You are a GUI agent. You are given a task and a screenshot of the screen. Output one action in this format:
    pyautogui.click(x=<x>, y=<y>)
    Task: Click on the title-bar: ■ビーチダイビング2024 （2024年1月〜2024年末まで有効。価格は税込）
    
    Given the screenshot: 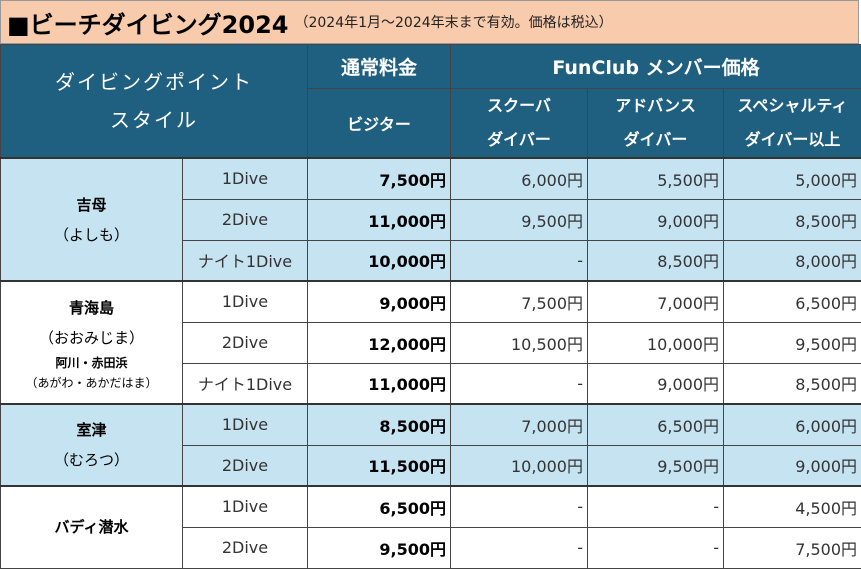 What is the action you would take?
    pyautogui.click(x=429, y=22)
    